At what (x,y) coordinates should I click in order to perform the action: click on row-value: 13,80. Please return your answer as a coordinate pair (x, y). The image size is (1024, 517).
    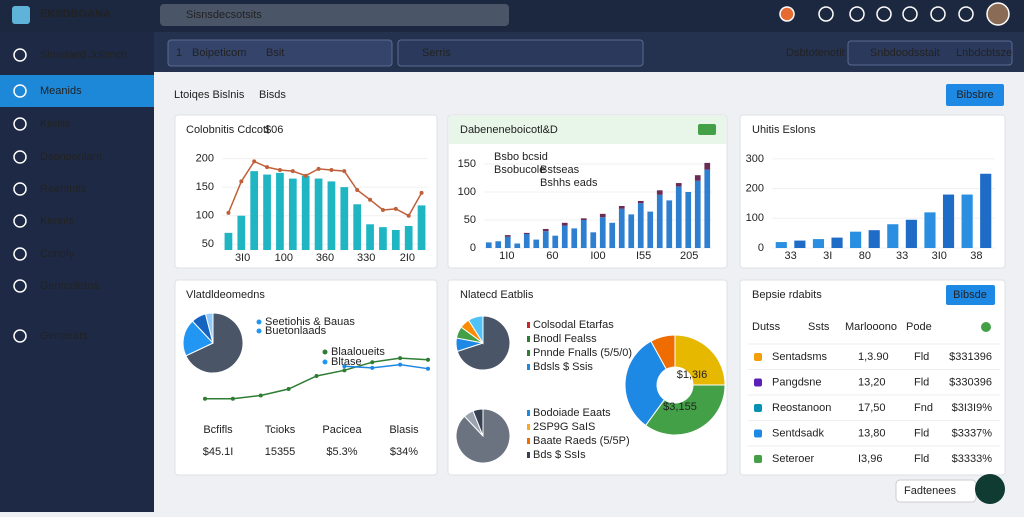
    Looking at the image, I should click on (872, 433).